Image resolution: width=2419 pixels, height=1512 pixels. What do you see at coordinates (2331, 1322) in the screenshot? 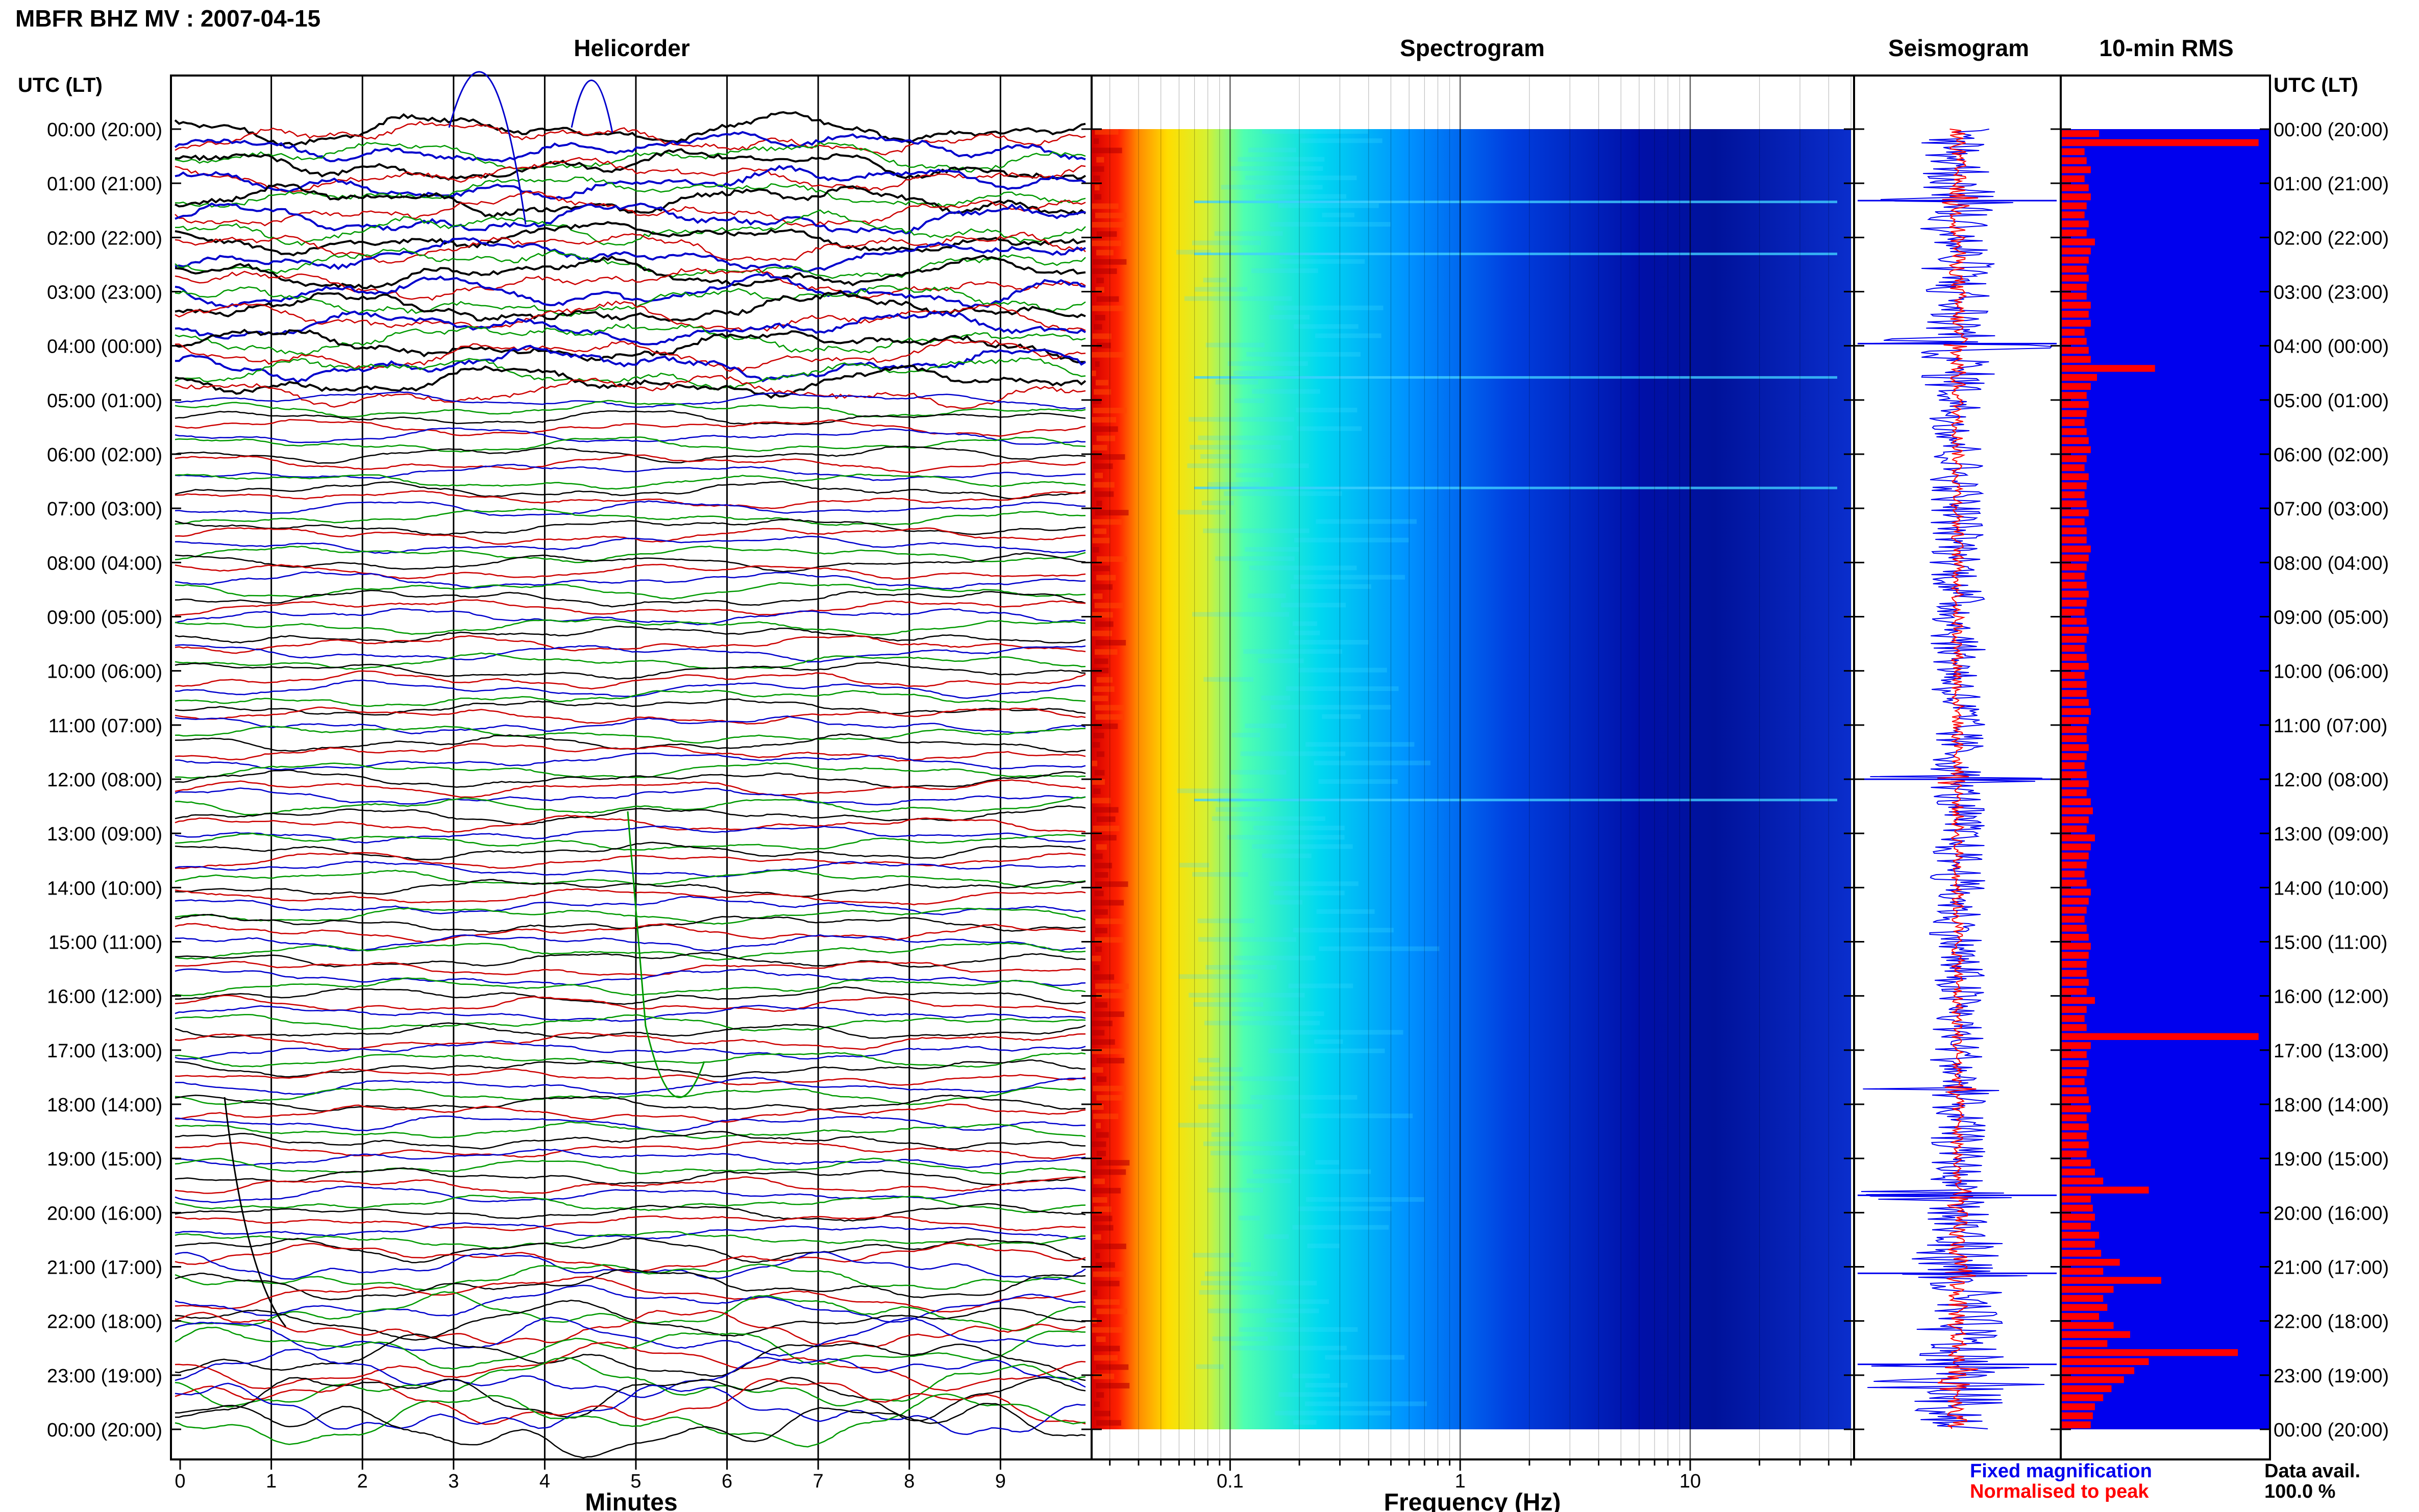
I see `time-tick-label: 22:00 (18:00)` at bounding box center [2331, 1322].